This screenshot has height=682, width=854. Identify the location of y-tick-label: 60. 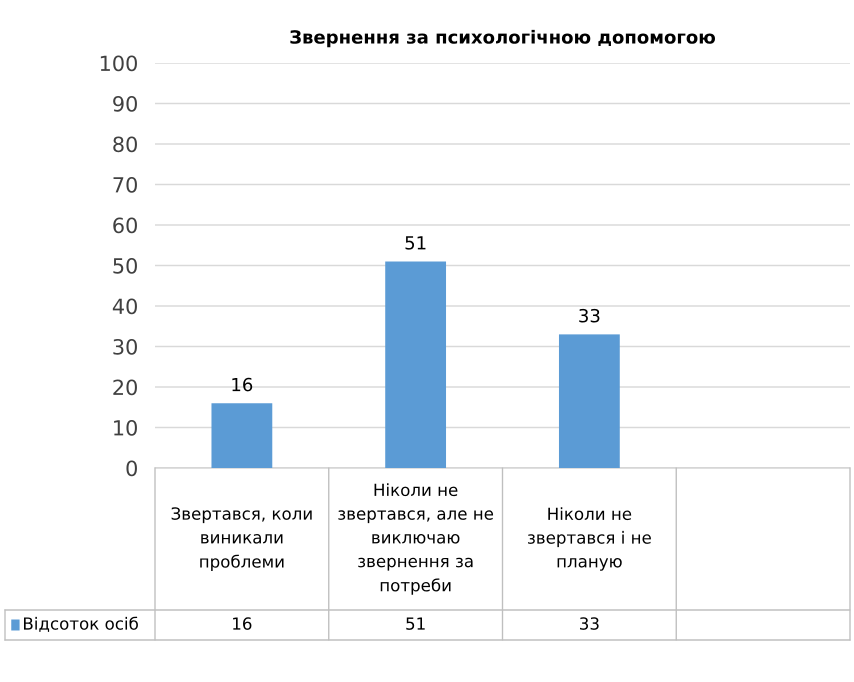
(125, 225).